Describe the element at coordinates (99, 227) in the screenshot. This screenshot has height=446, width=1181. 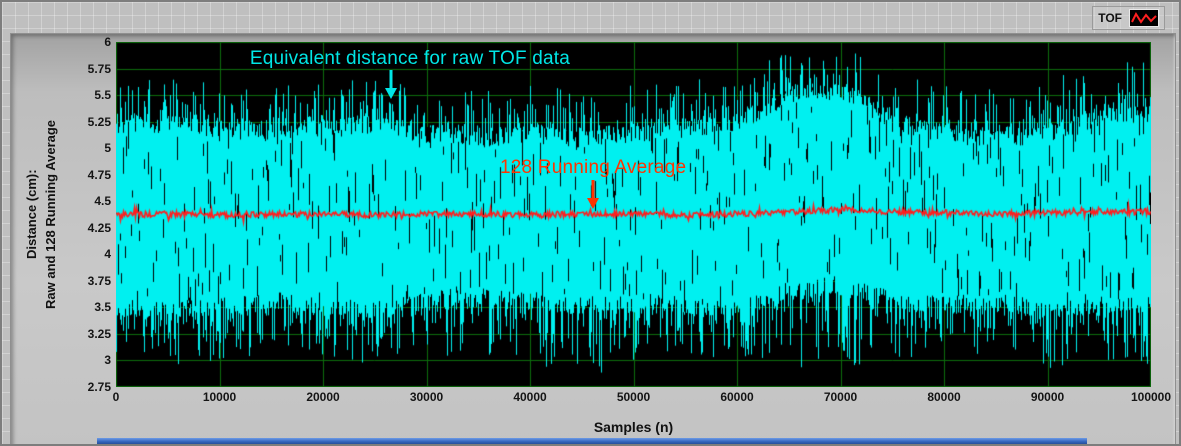
I see `y-tick-label: 4.25` at that location.